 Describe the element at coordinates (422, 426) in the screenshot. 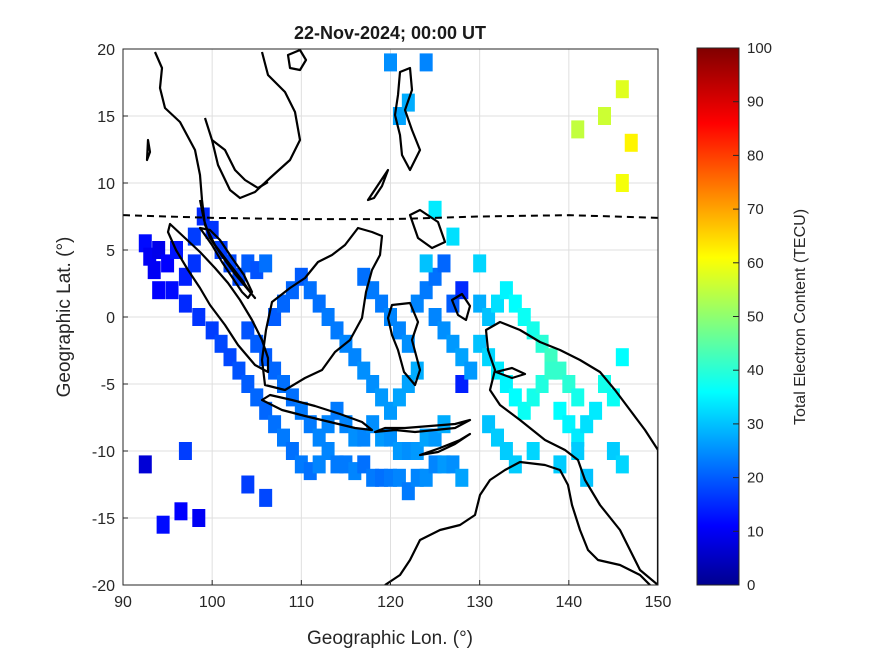

I see `island-nusa-tenggara` at that location.